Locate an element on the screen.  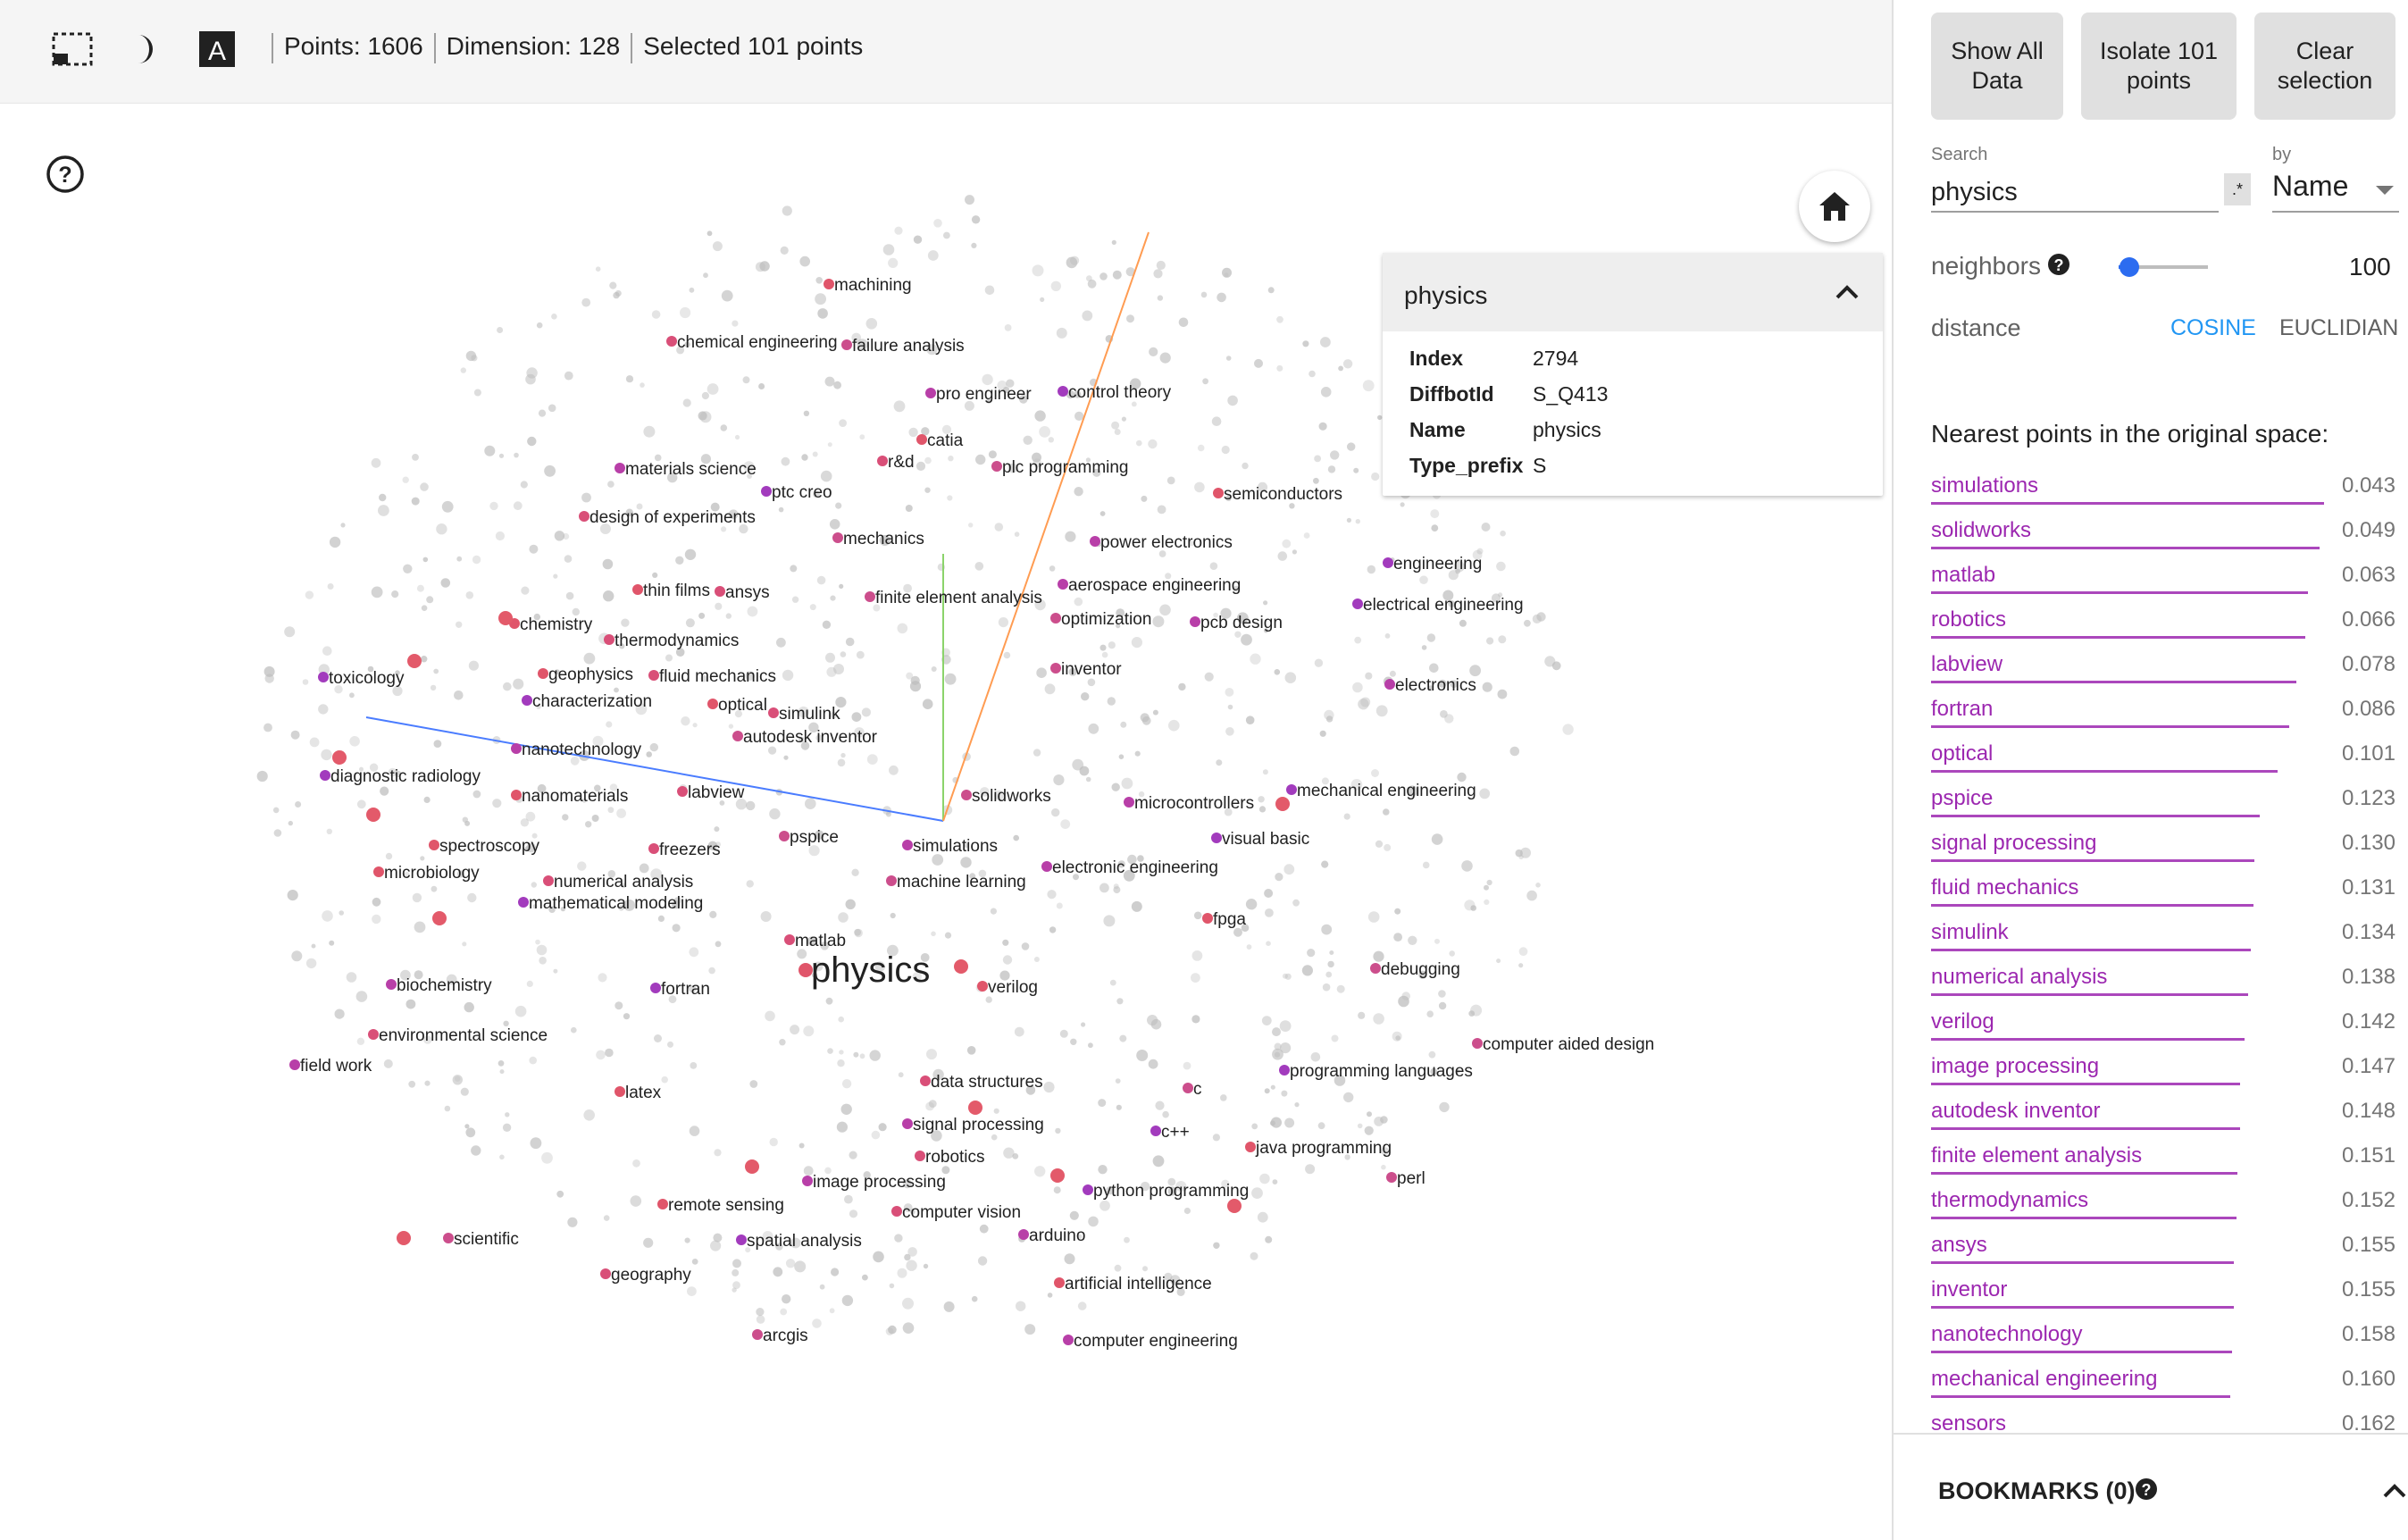
nearest-point-name: inventor is located at coordinates (1969, 1289).